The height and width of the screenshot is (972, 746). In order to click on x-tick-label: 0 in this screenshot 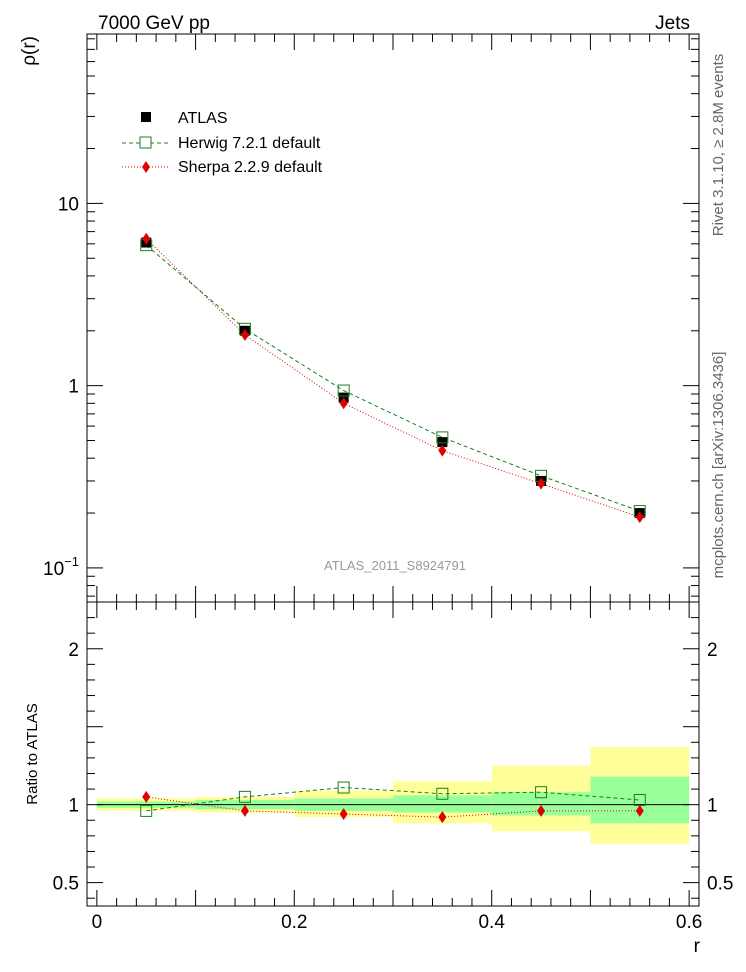, I will do `click(97, 922)`.